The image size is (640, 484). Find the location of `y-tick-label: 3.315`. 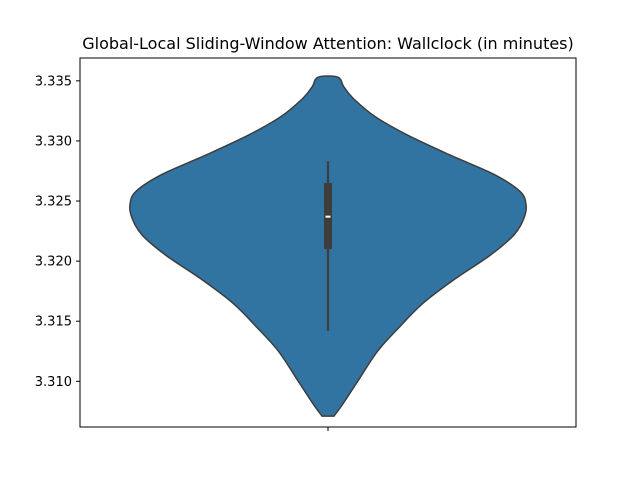

y-tick-label: 3.315 is located at coordinates (53, 322).